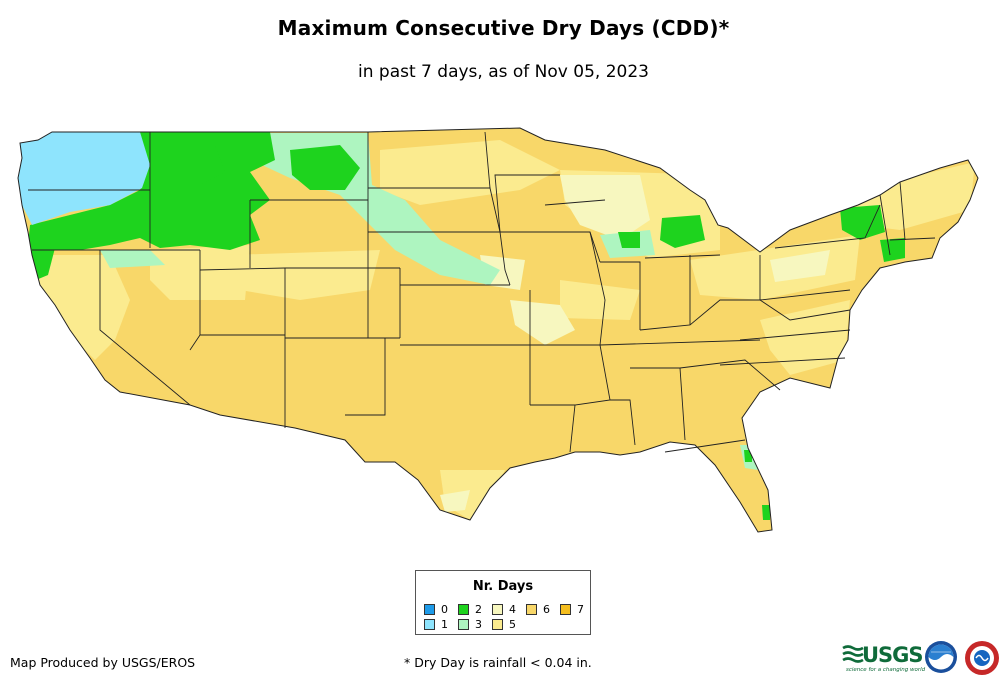 The image size is (1007, 691). Describe the element at coordinates (503, 602) in the screenshot. I see `legend: Nr. Days 0 1 2 3 4 5 6 7` at that location.